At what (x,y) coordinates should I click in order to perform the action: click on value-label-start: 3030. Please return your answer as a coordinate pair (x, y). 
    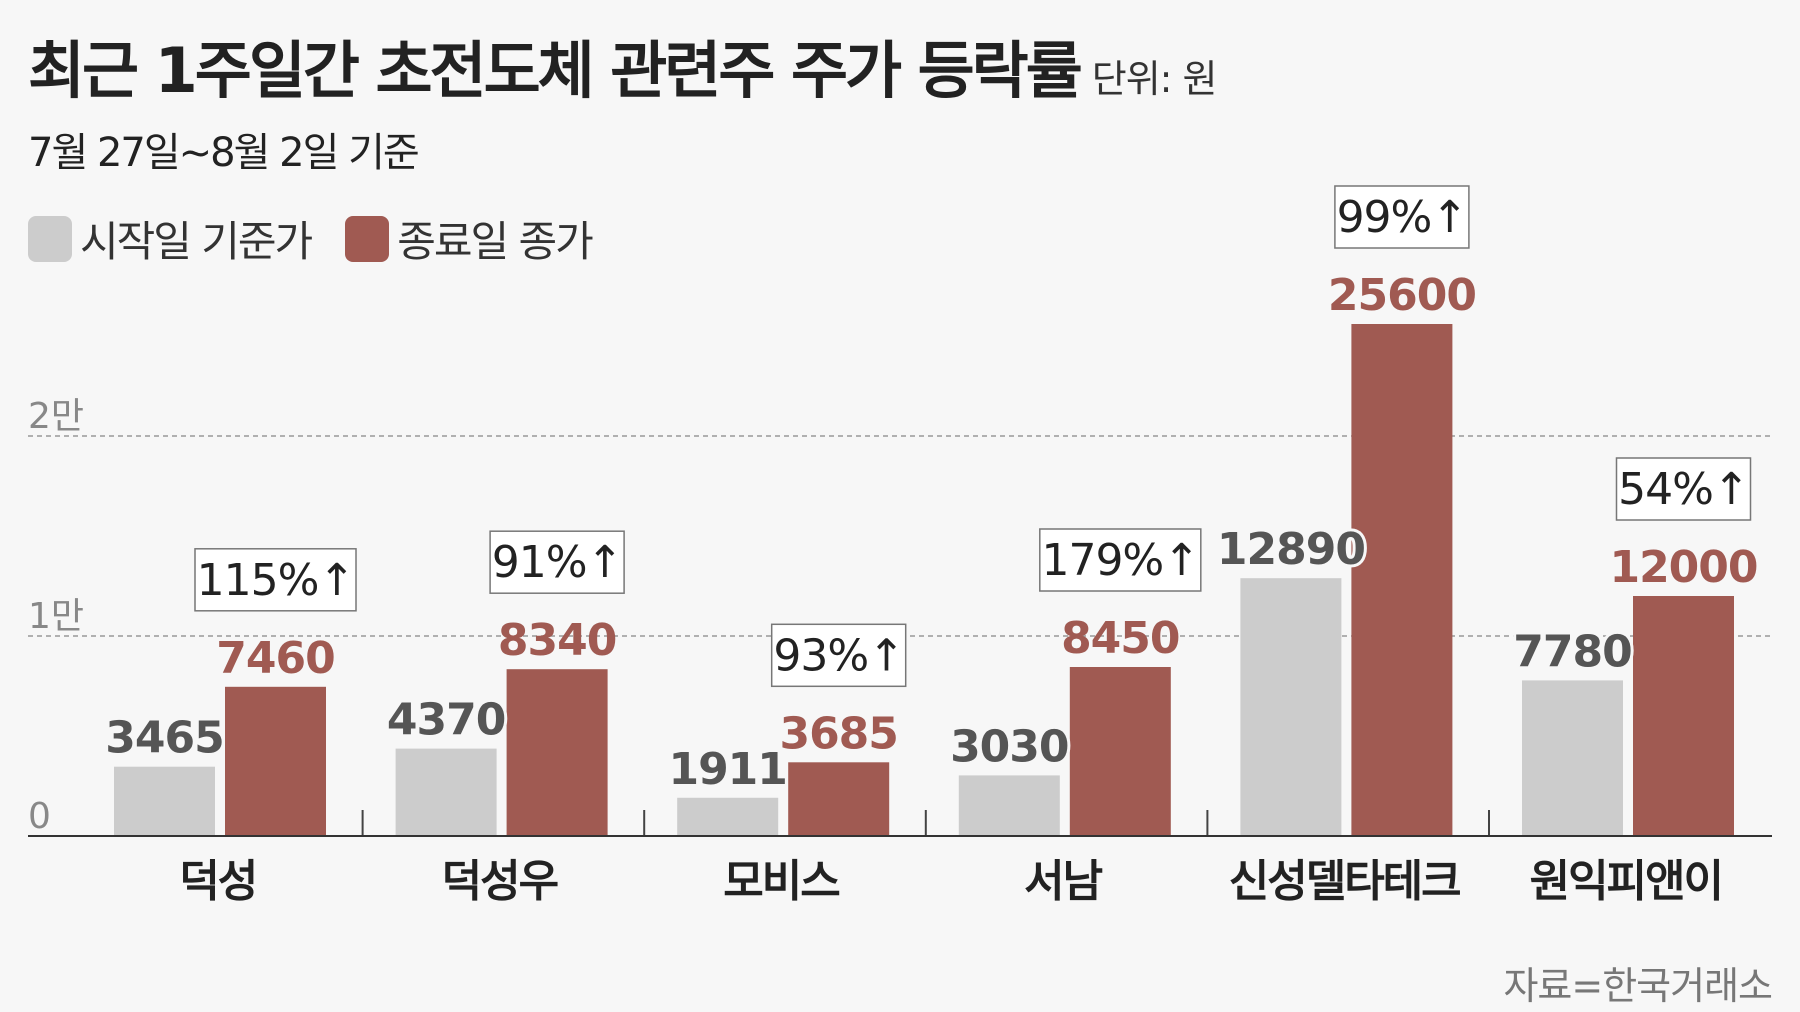
    Looking at the image, I should click on (1009, 746).